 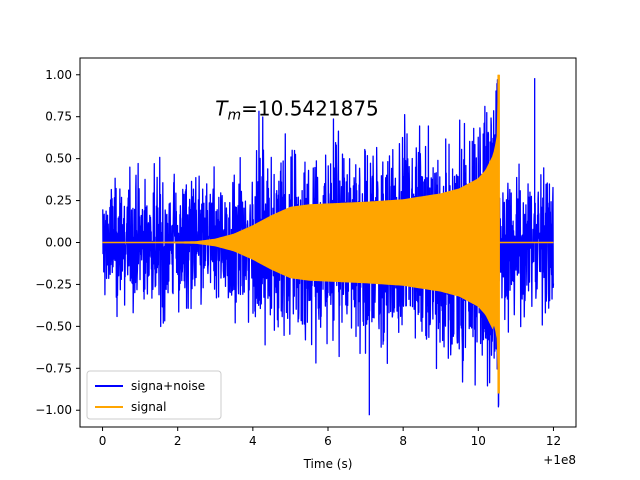 What do you see at coordinates (149, 407) in the screenshot?
I see `legend-label: signal` at bounding box center [149, 407].